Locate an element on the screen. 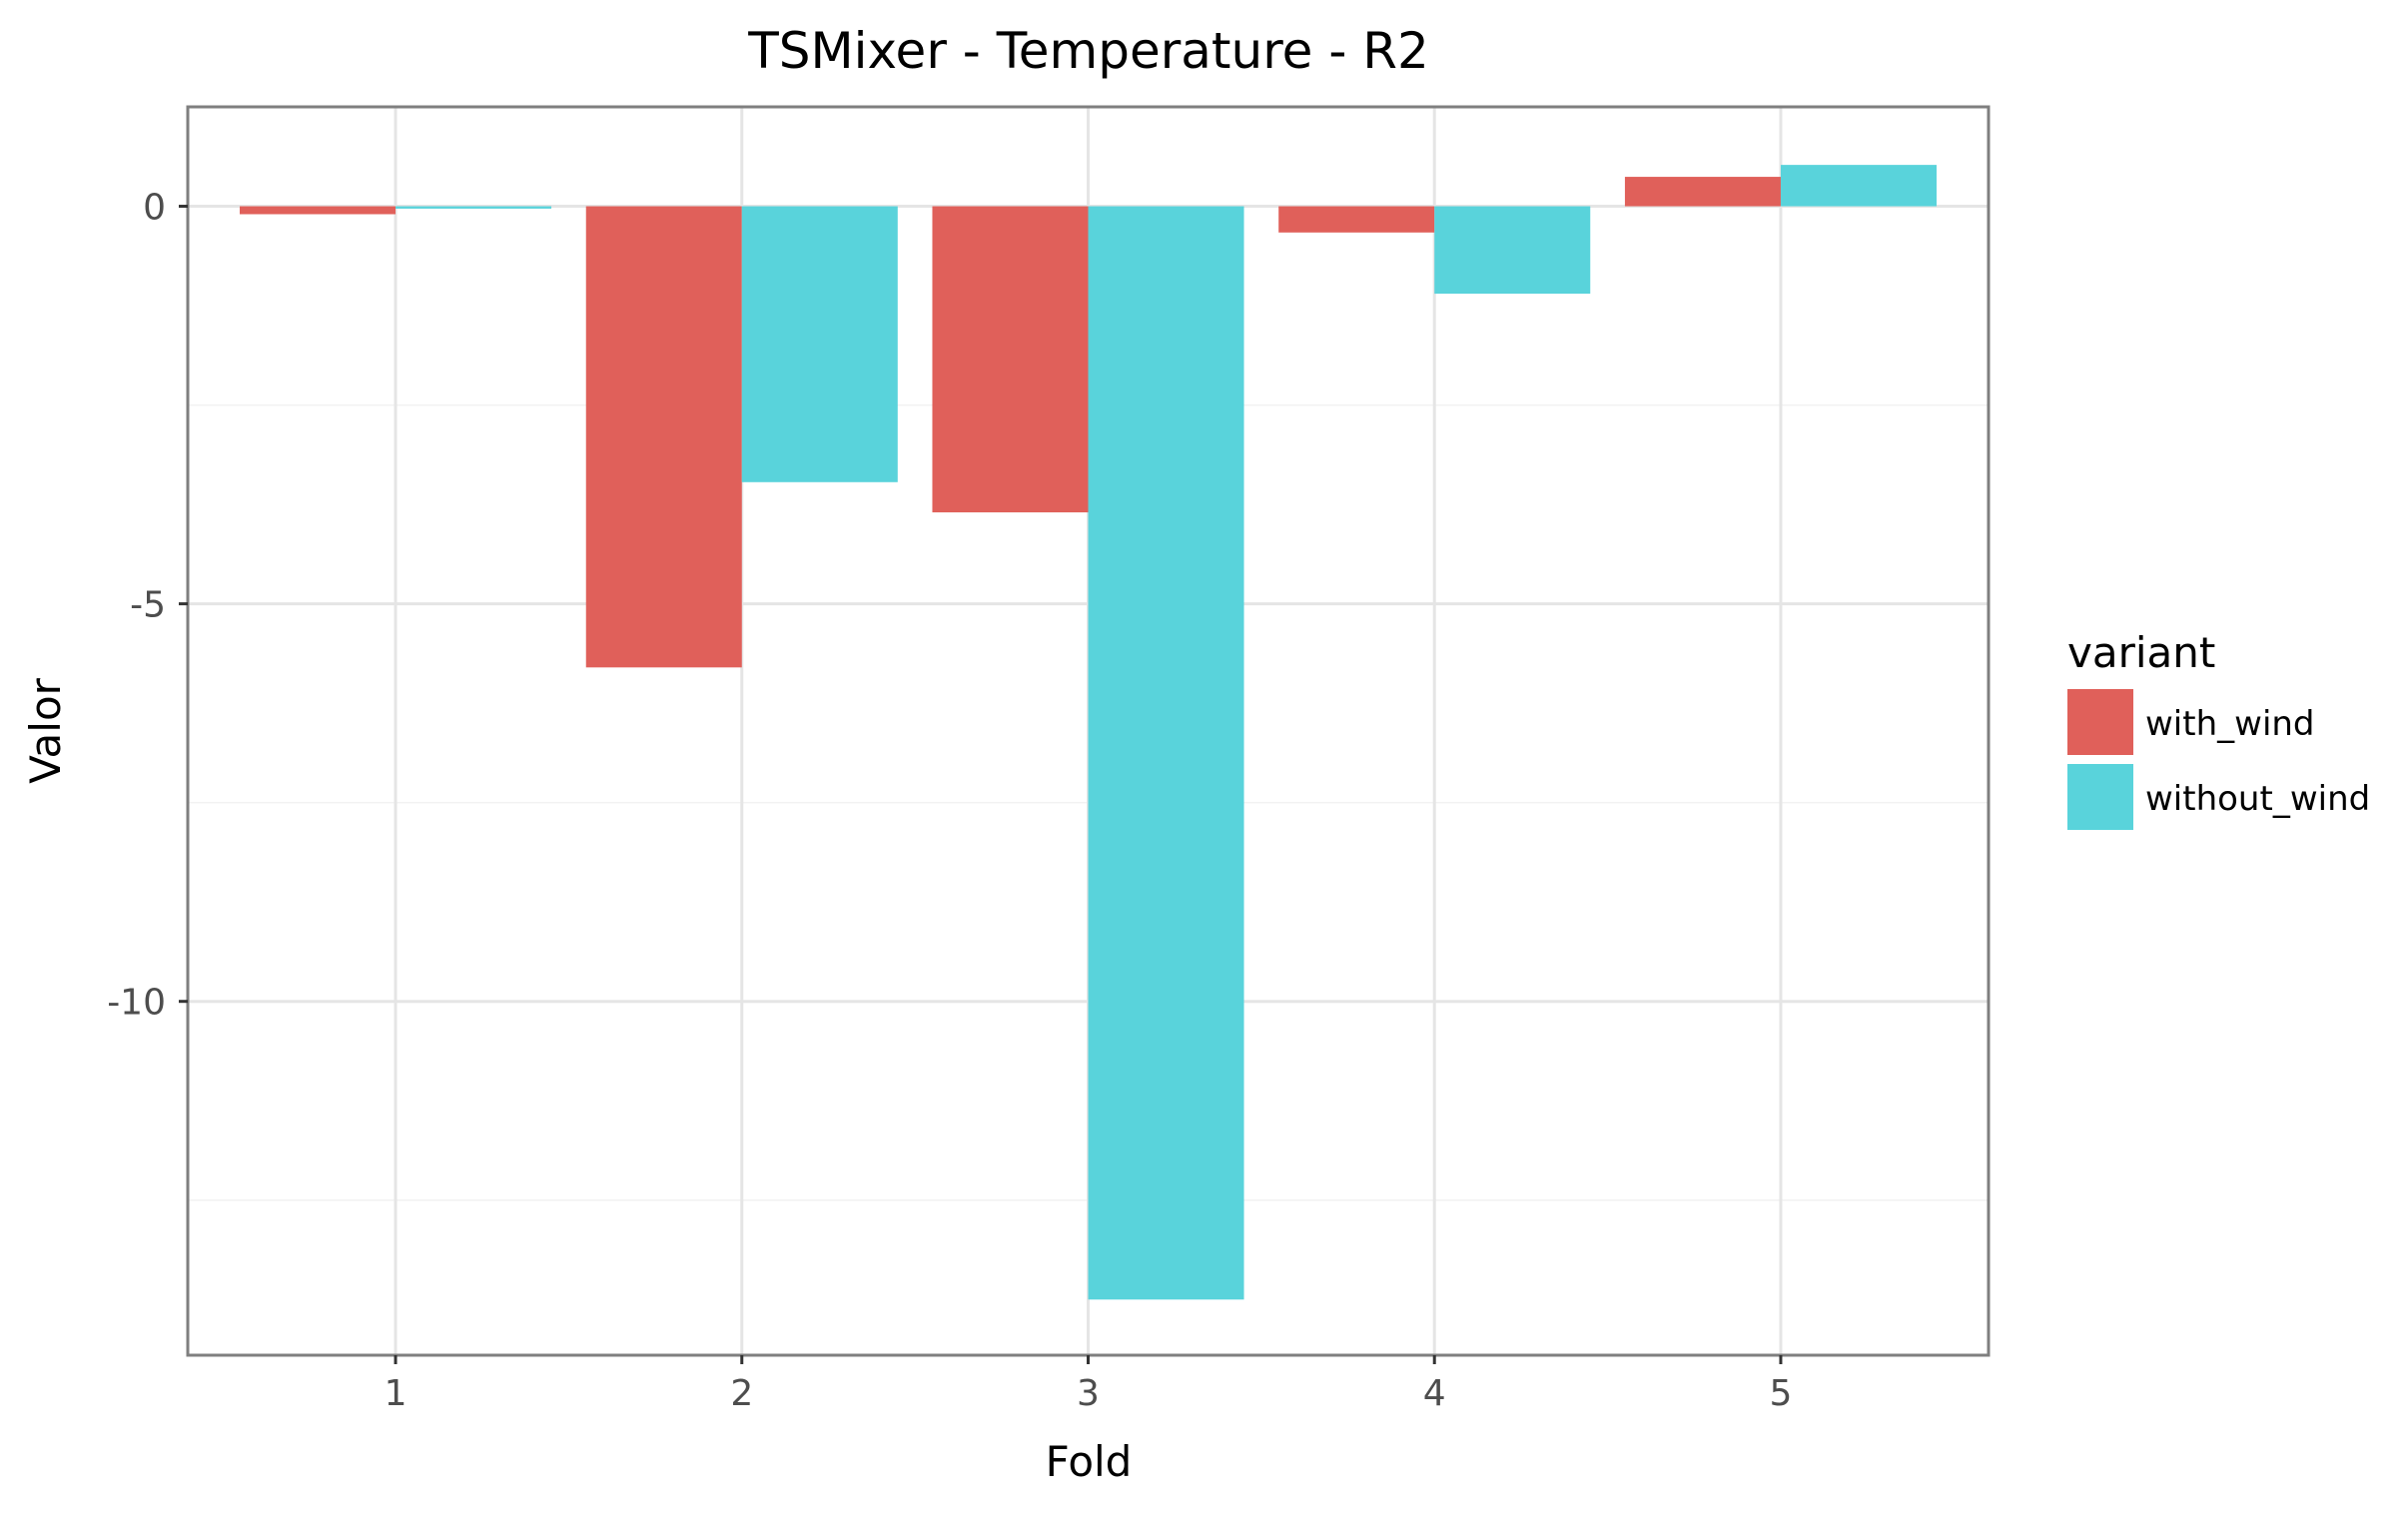 The width and height of the screenshot is (2408, 1513). x-tick-label: 4 is located at coordinates (1434, 1393).